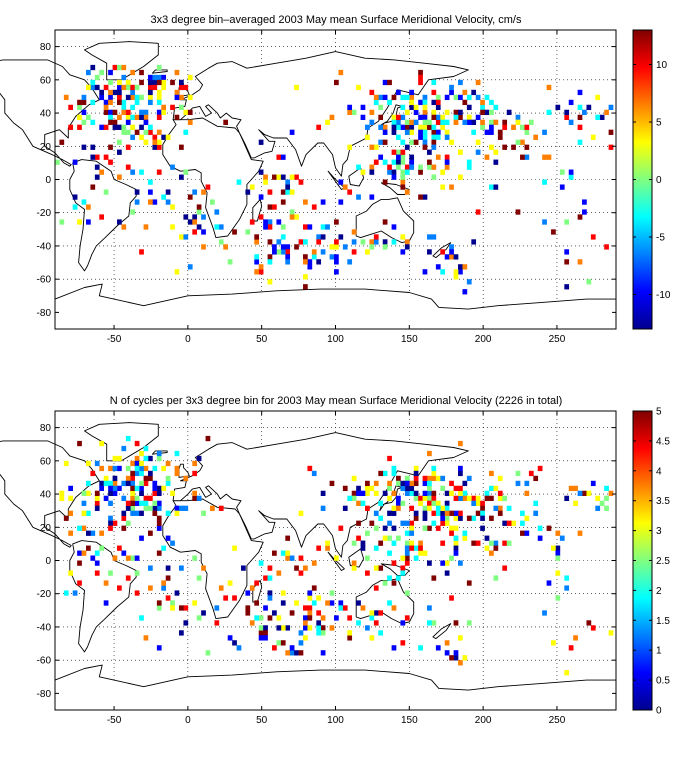  Describe the element at coordinates (121, 442) in the screenshot. I see `cycles-coastline` at that location.